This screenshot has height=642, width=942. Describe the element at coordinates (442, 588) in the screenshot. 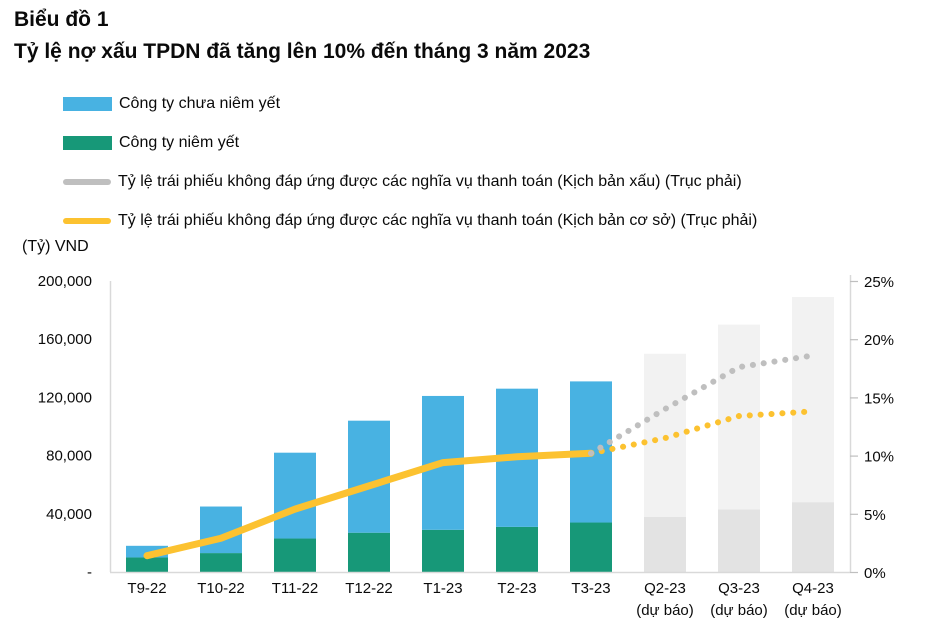

I see `x-axis-label: T1-23` at that location.